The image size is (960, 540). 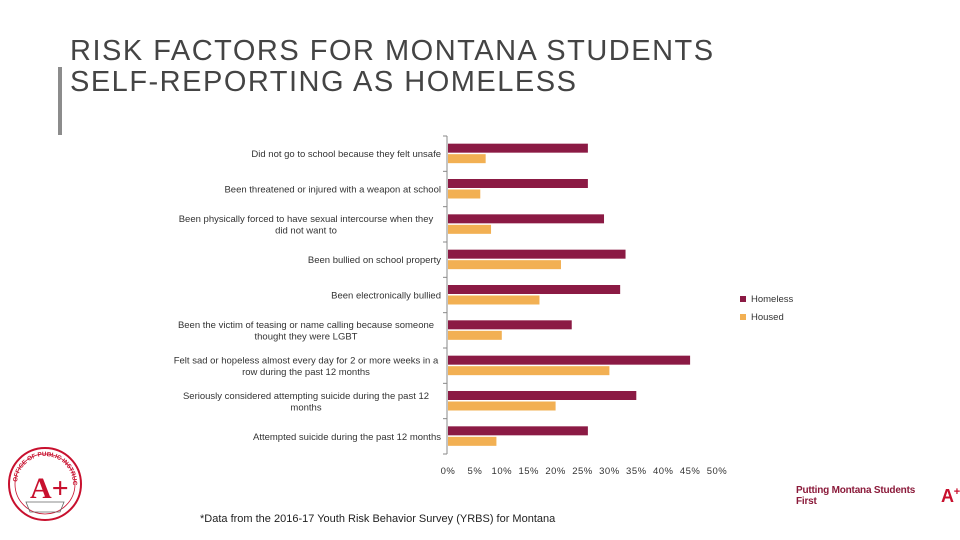 What do you see at coordinates (717, 471) in the screenshot?
I see `x-tick-label: 50%` at bounding box center [717, 471].